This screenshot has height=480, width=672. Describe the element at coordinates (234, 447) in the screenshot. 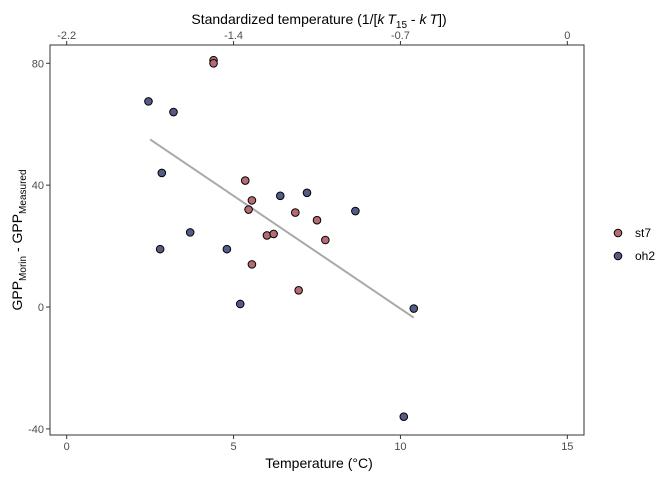

I see `x-tick-label: 5` at that location.